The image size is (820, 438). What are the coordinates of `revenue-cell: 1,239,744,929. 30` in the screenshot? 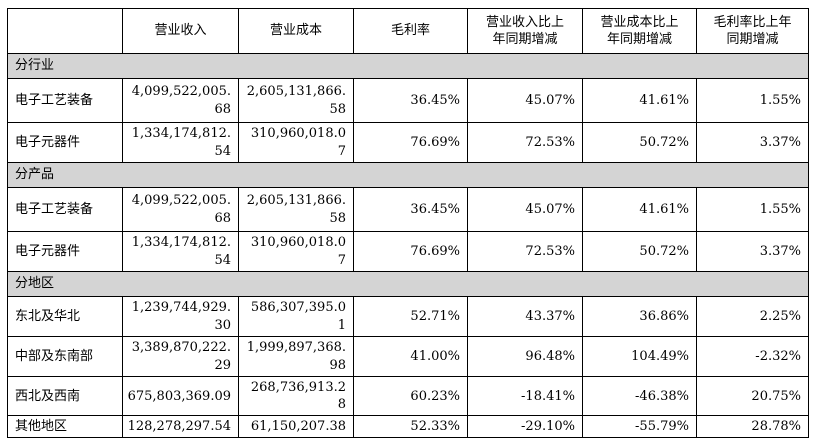 It's located at (180, 316).